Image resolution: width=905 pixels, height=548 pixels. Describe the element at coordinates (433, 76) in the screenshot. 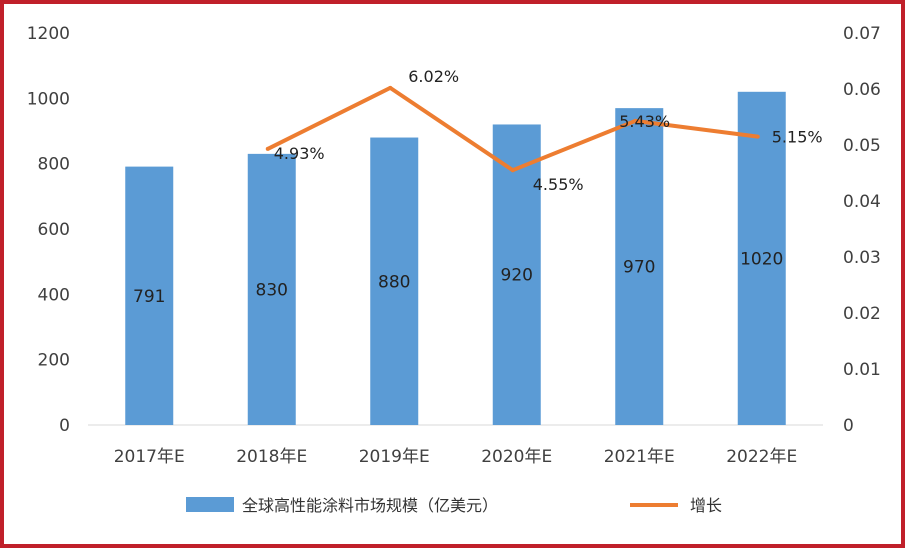

I see `growth-value-label: 6.02%` at that location.